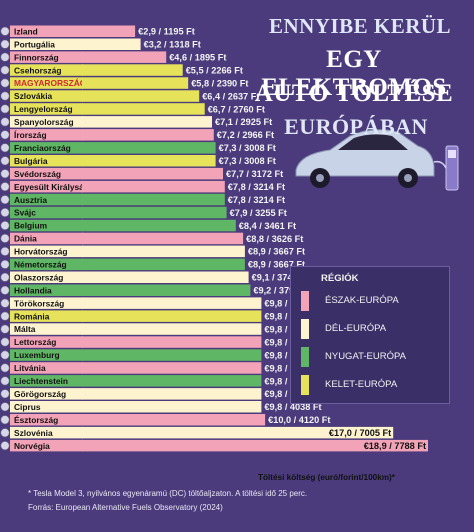 This screenshot has height=532, width=474. What do you see at coordinates (161, 355) in the screenshot?
I see `bar-row: Luxemburg€9,8 / 4038 Ft` at bounding box center [161, 355].